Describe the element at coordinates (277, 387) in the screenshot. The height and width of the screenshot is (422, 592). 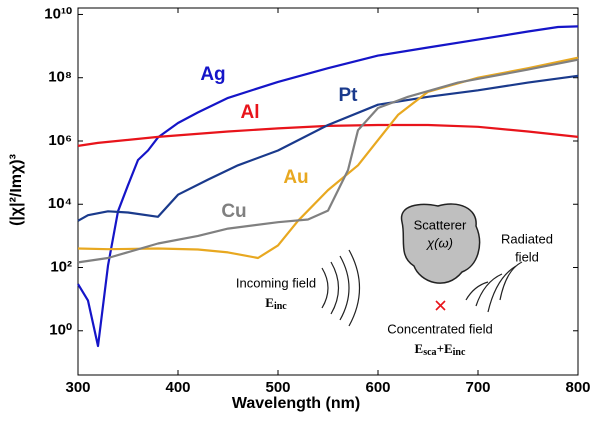
I see `x-tick-label: 500` at that location.